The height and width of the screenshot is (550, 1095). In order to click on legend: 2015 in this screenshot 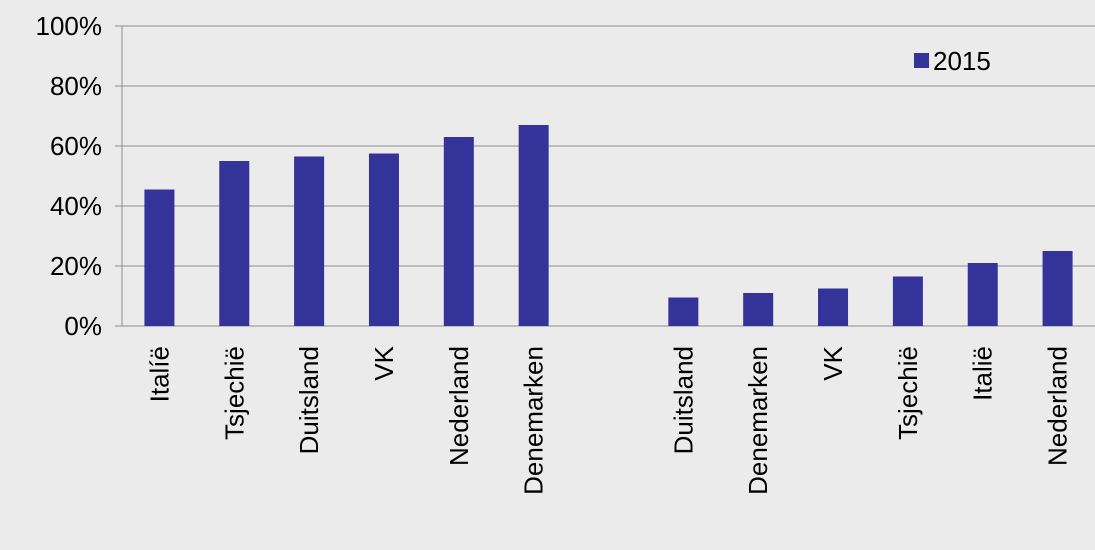, I will do `click(952, 61)`.